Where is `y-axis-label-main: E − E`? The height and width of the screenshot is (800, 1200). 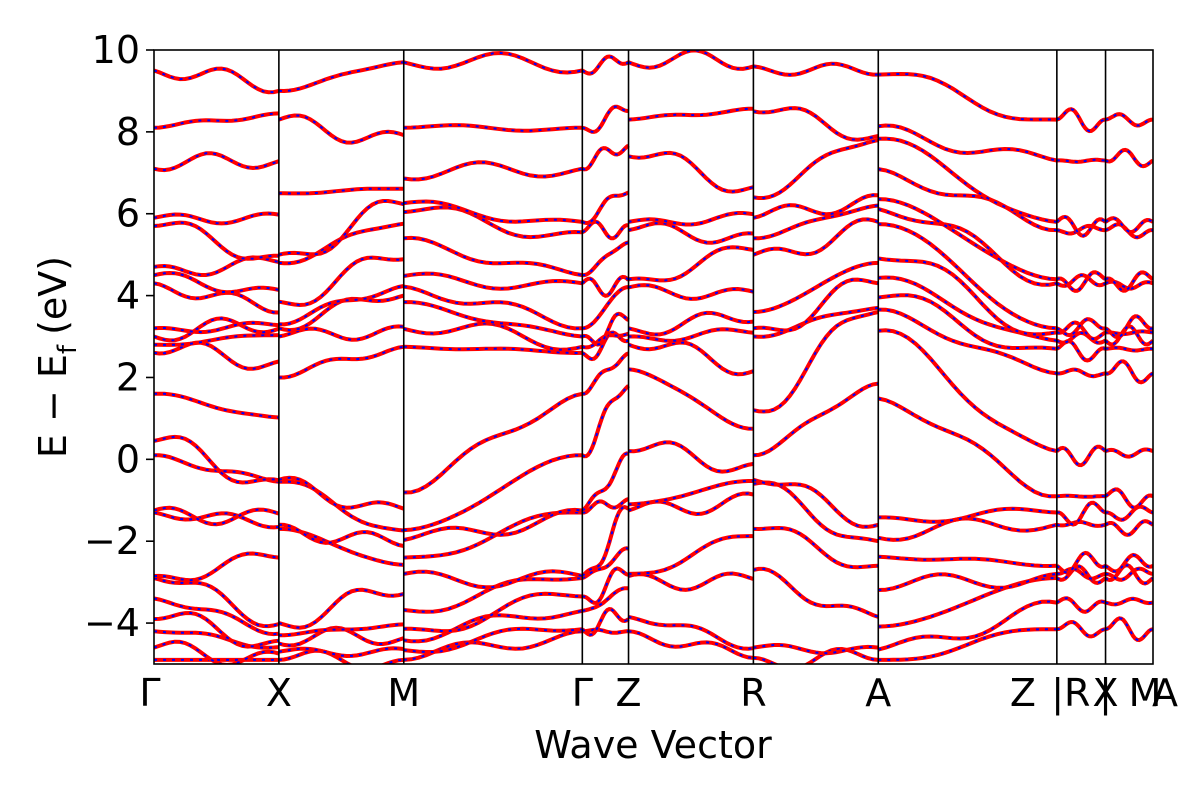 y-axis-label-main: E − E is located at coordinates (53, 406).